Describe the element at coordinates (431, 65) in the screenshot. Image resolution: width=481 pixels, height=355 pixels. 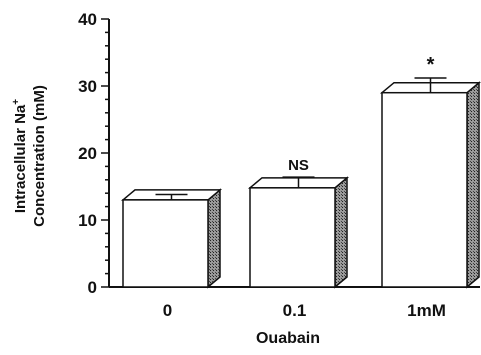
I see `significance-label: *` at that location.